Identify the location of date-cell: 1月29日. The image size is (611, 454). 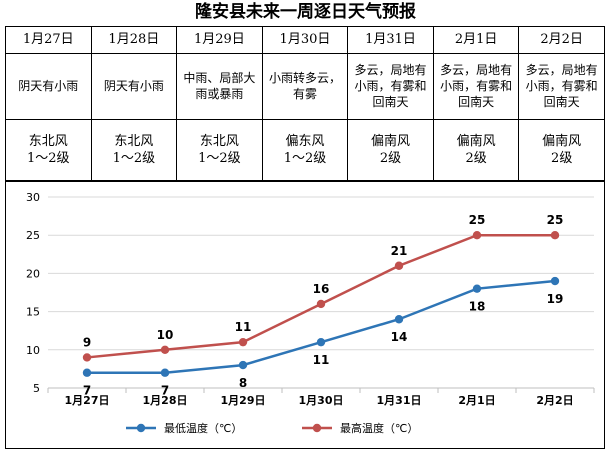
(219, 40).